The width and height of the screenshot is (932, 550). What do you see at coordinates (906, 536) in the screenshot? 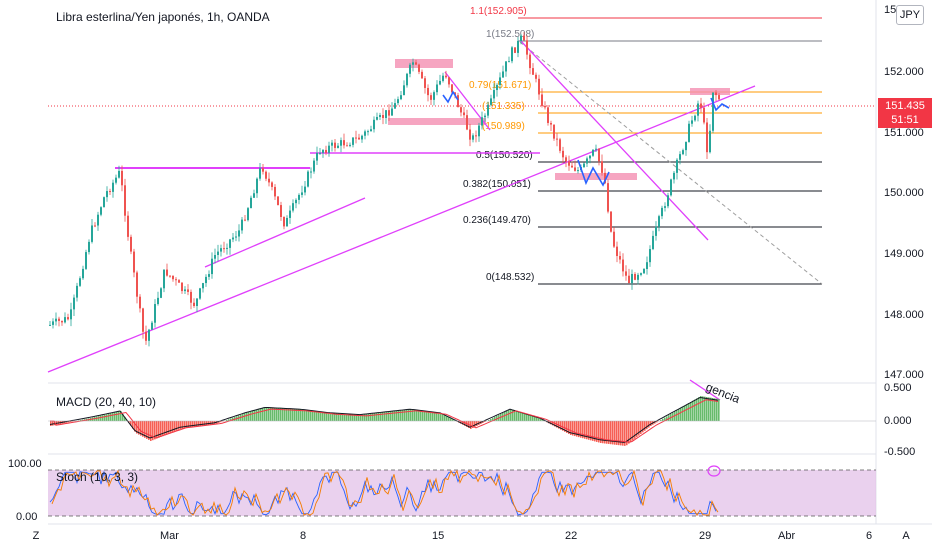
I see `auto-scale-button: A` at bounding box center [906, 536].